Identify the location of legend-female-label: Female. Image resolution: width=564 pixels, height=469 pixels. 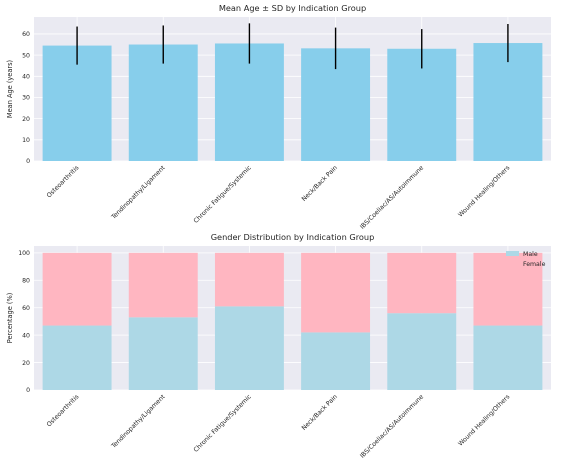
(534, 264).